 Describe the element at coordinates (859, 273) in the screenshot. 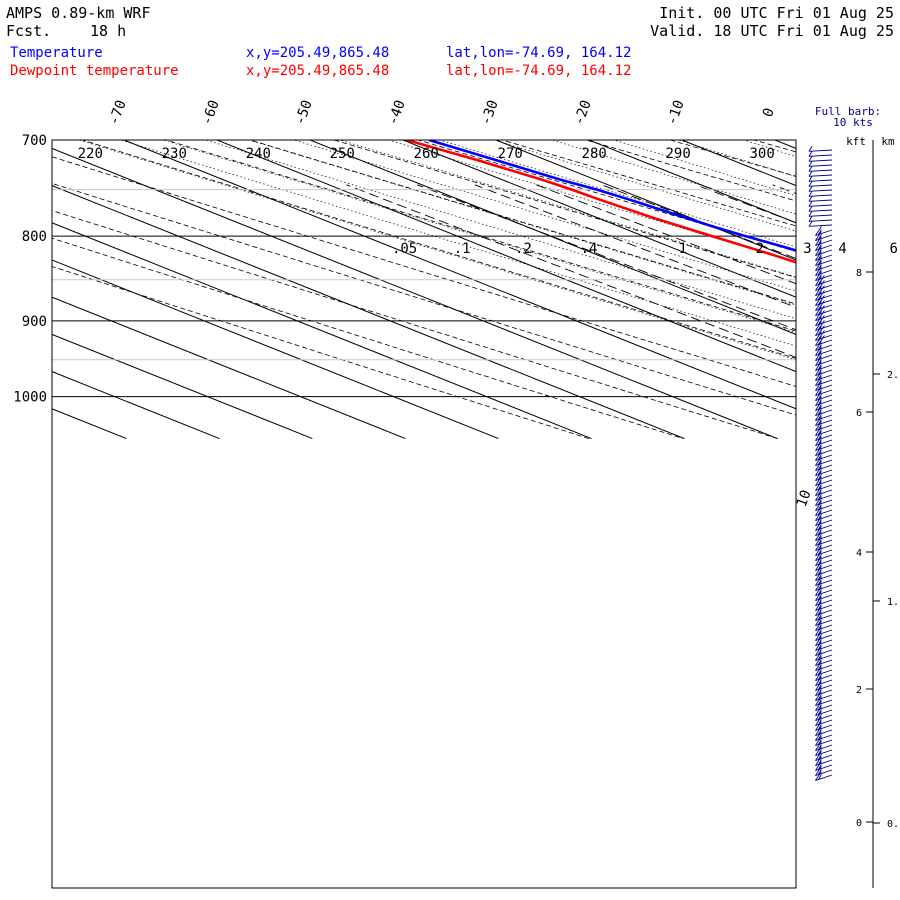

I see `kft-tick-label: 8` at that location.